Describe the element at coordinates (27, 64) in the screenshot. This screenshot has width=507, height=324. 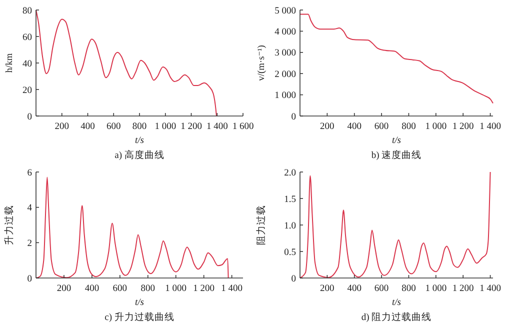
I see `y-tick-label: 40` at that location.